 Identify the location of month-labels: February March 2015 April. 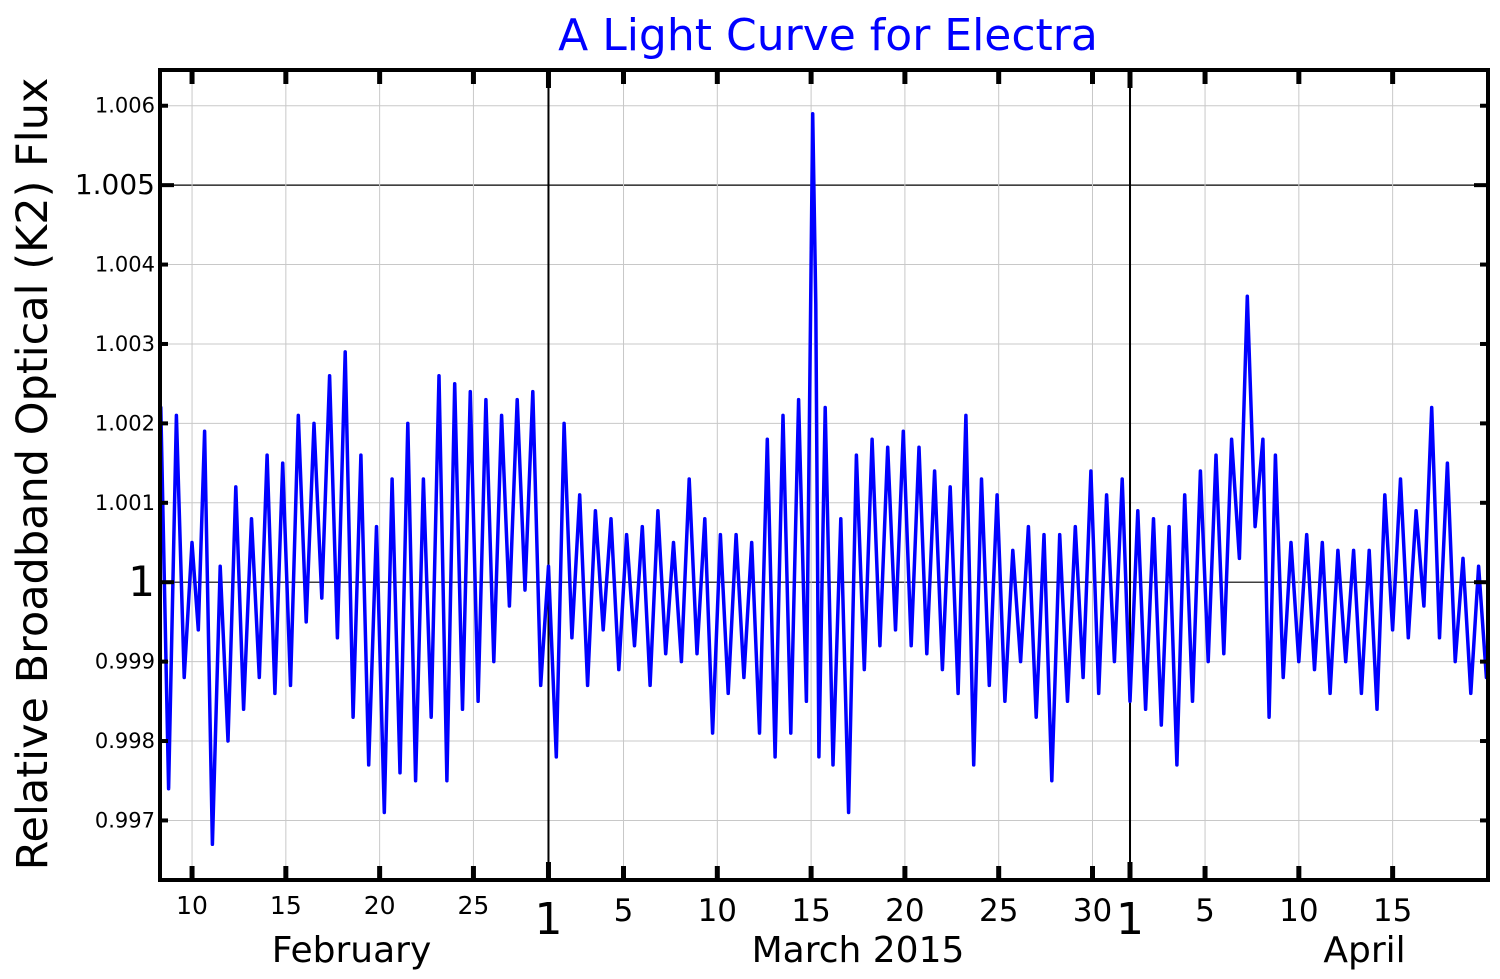
(839, 950).